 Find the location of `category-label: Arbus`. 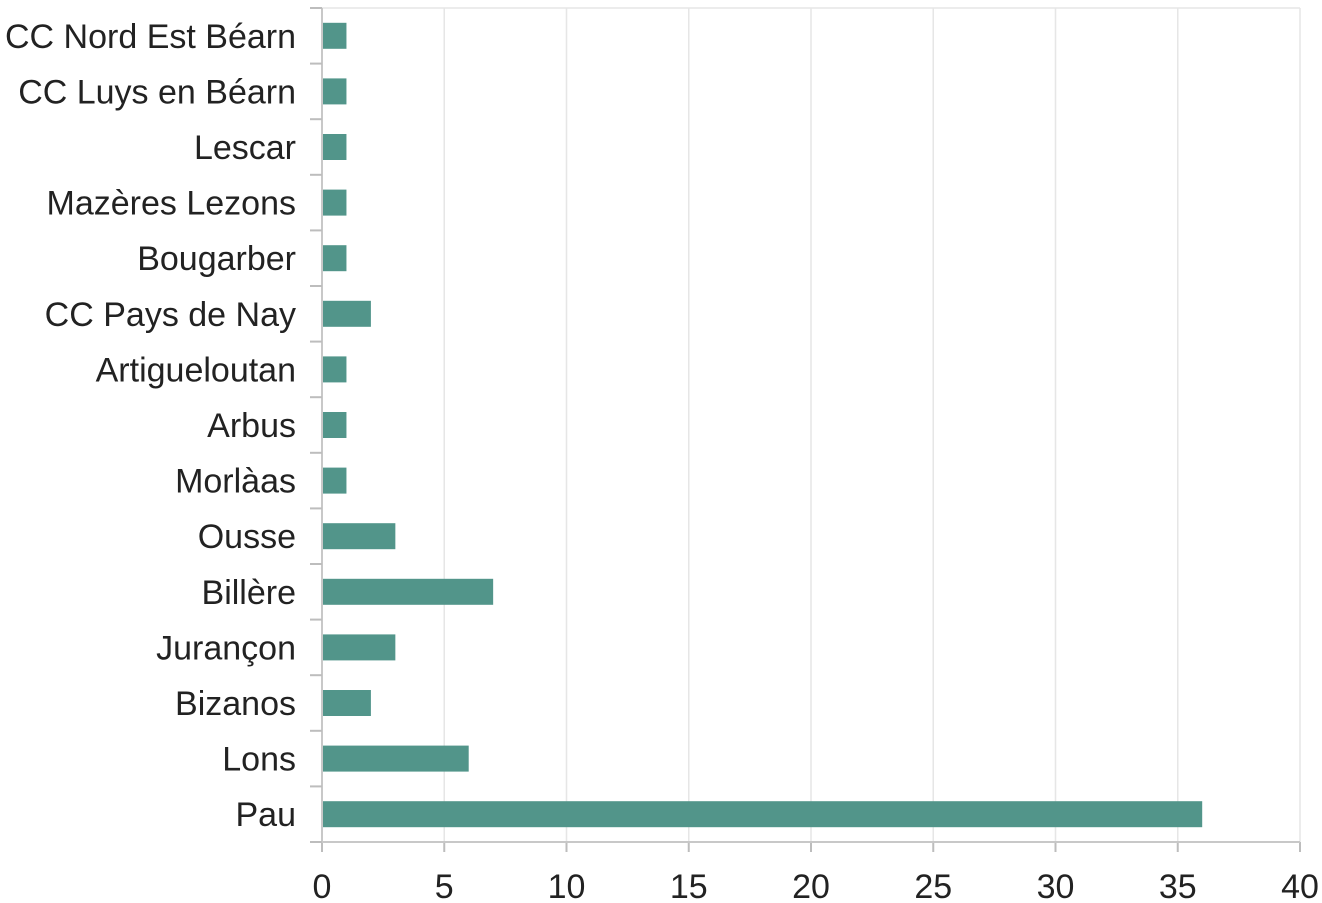

category-label: Arbus is located at coordinates (251, 426).